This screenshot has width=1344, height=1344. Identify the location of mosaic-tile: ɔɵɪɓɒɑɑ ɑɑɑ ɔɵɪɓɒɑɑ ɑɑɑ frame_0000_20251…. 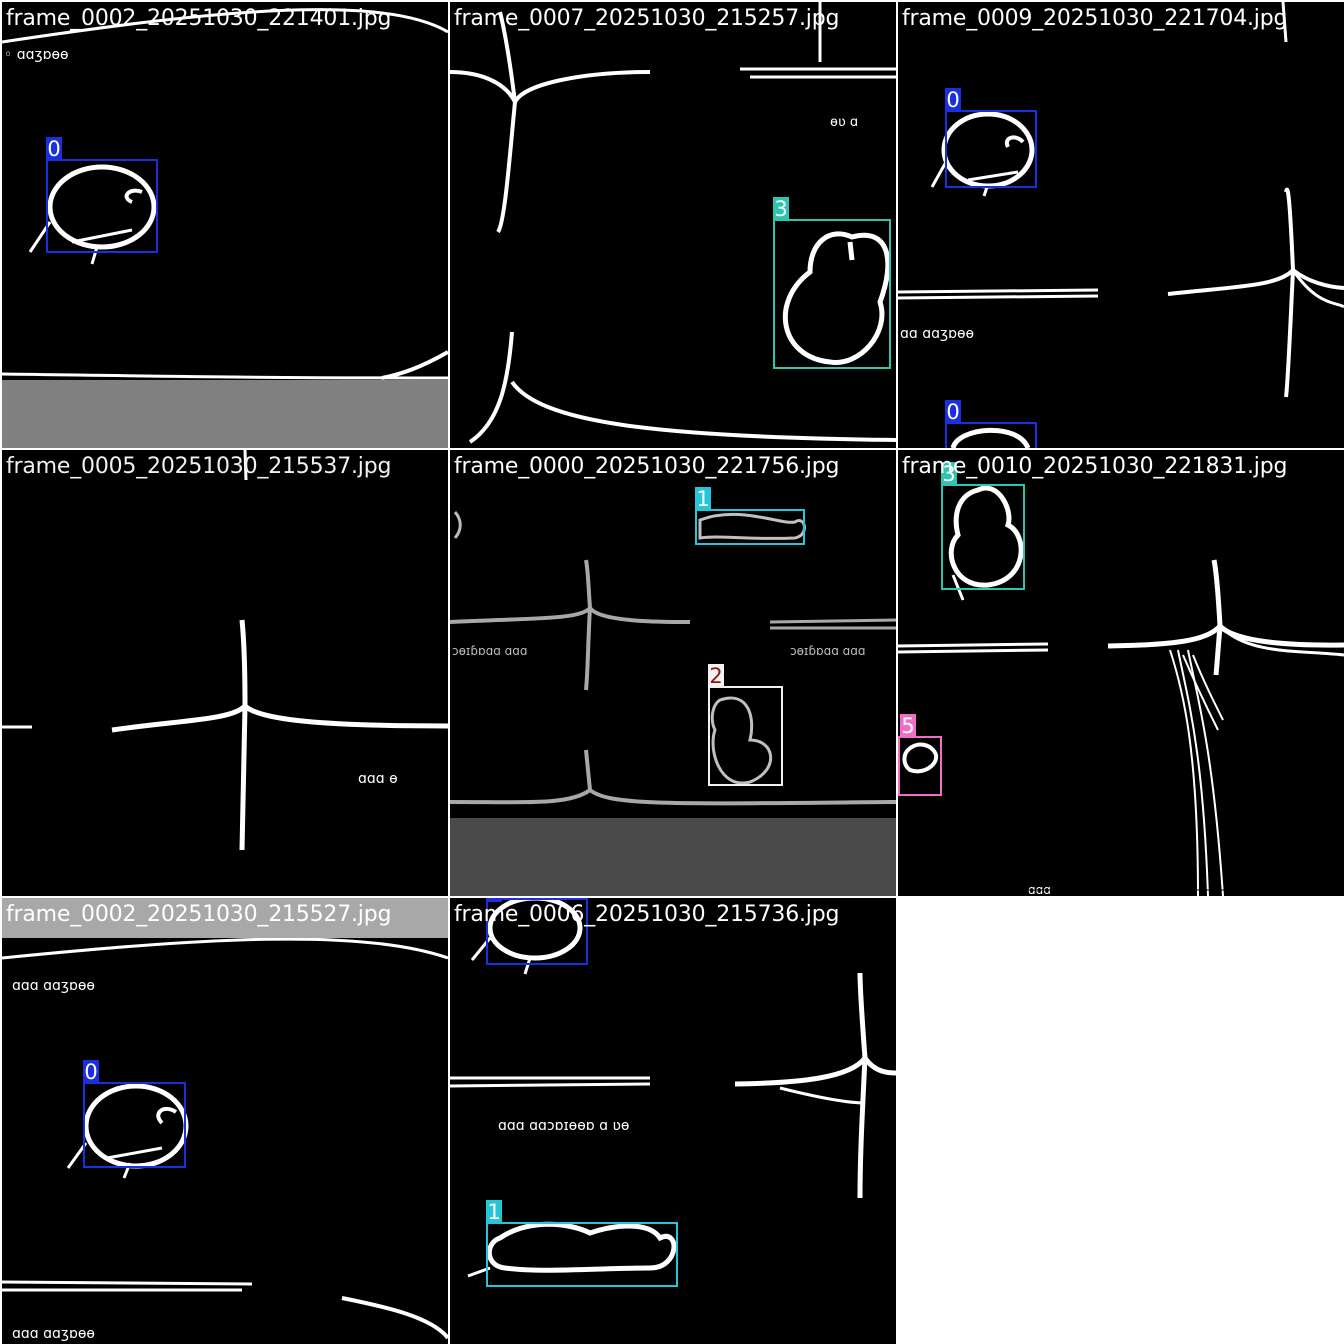
(673, 673).